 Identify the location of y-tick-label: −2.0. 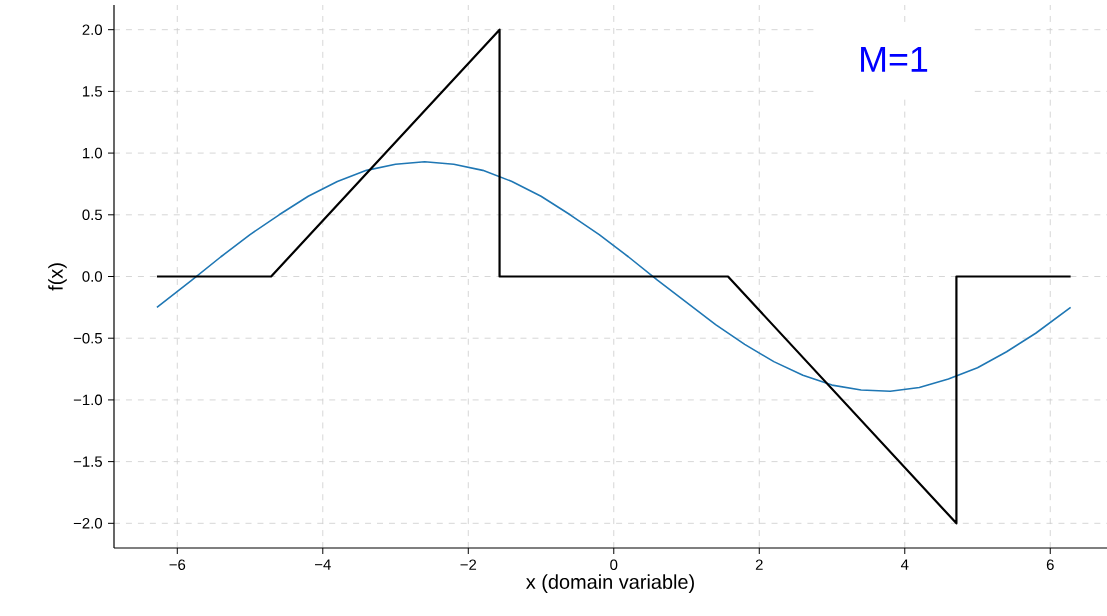
(88, 523).